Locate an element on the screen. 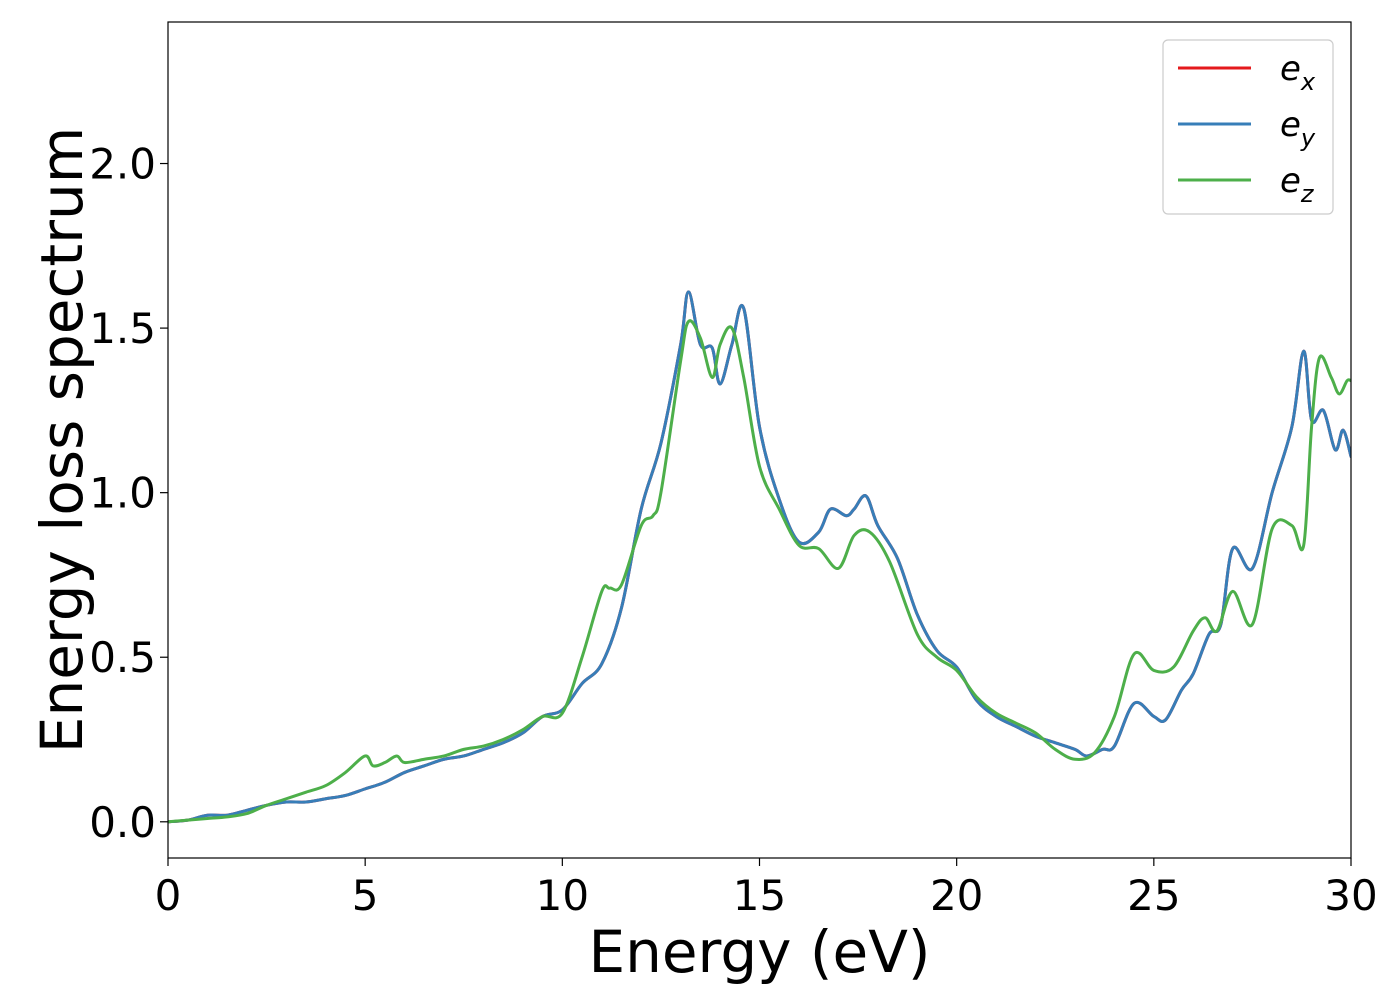 Image resolution: width=1400 pixels, height=1000 pixels. y-tick-label: 2.0 is located at coordinates (122, 164).